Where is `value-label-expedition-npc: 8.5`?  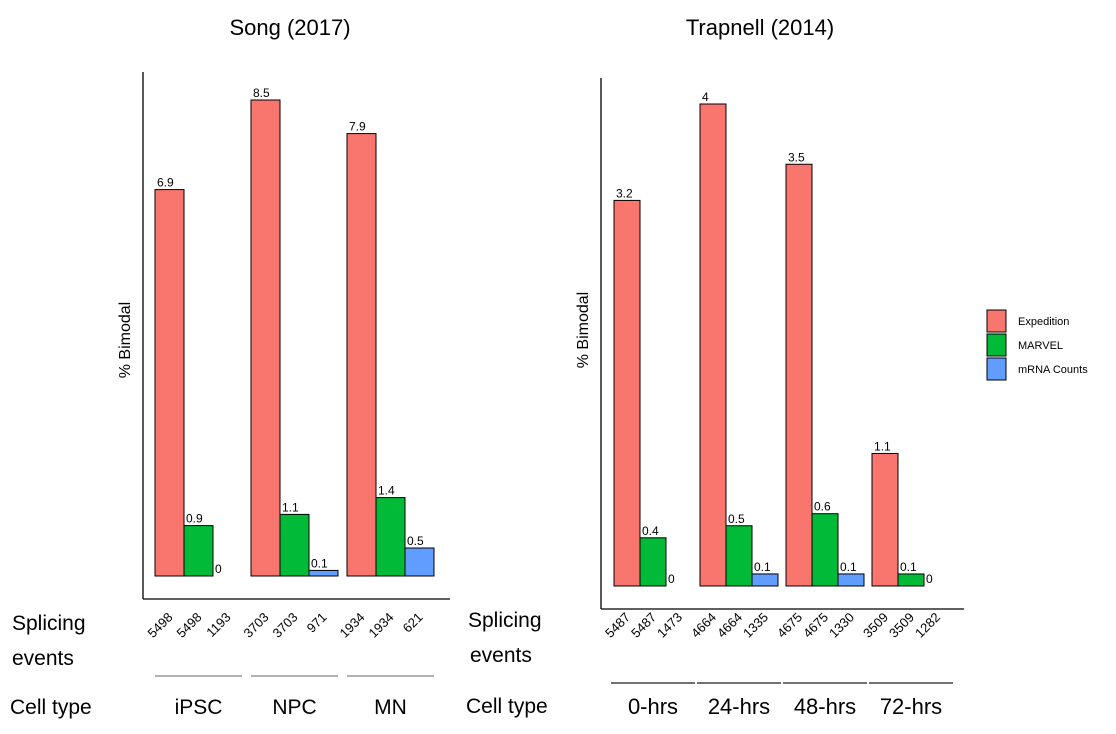 value-label-expedition-npc: 8.5 is located at coordinates (261, 93).